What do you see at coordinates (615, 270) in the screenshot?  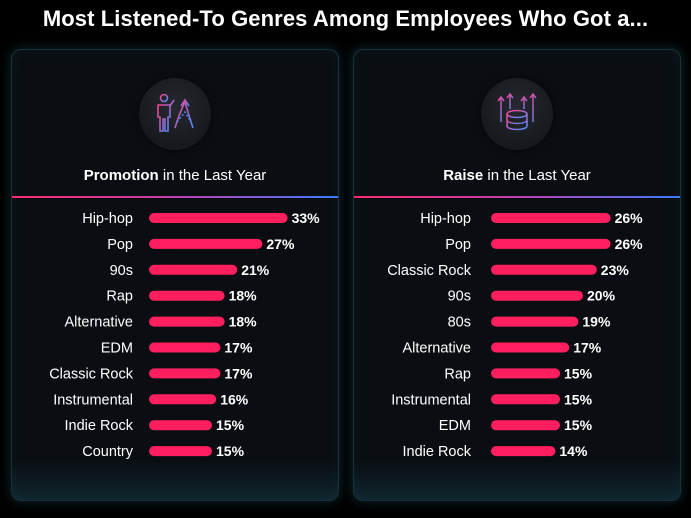 I see `value-label: 23%` at bounding box center [615, 270].